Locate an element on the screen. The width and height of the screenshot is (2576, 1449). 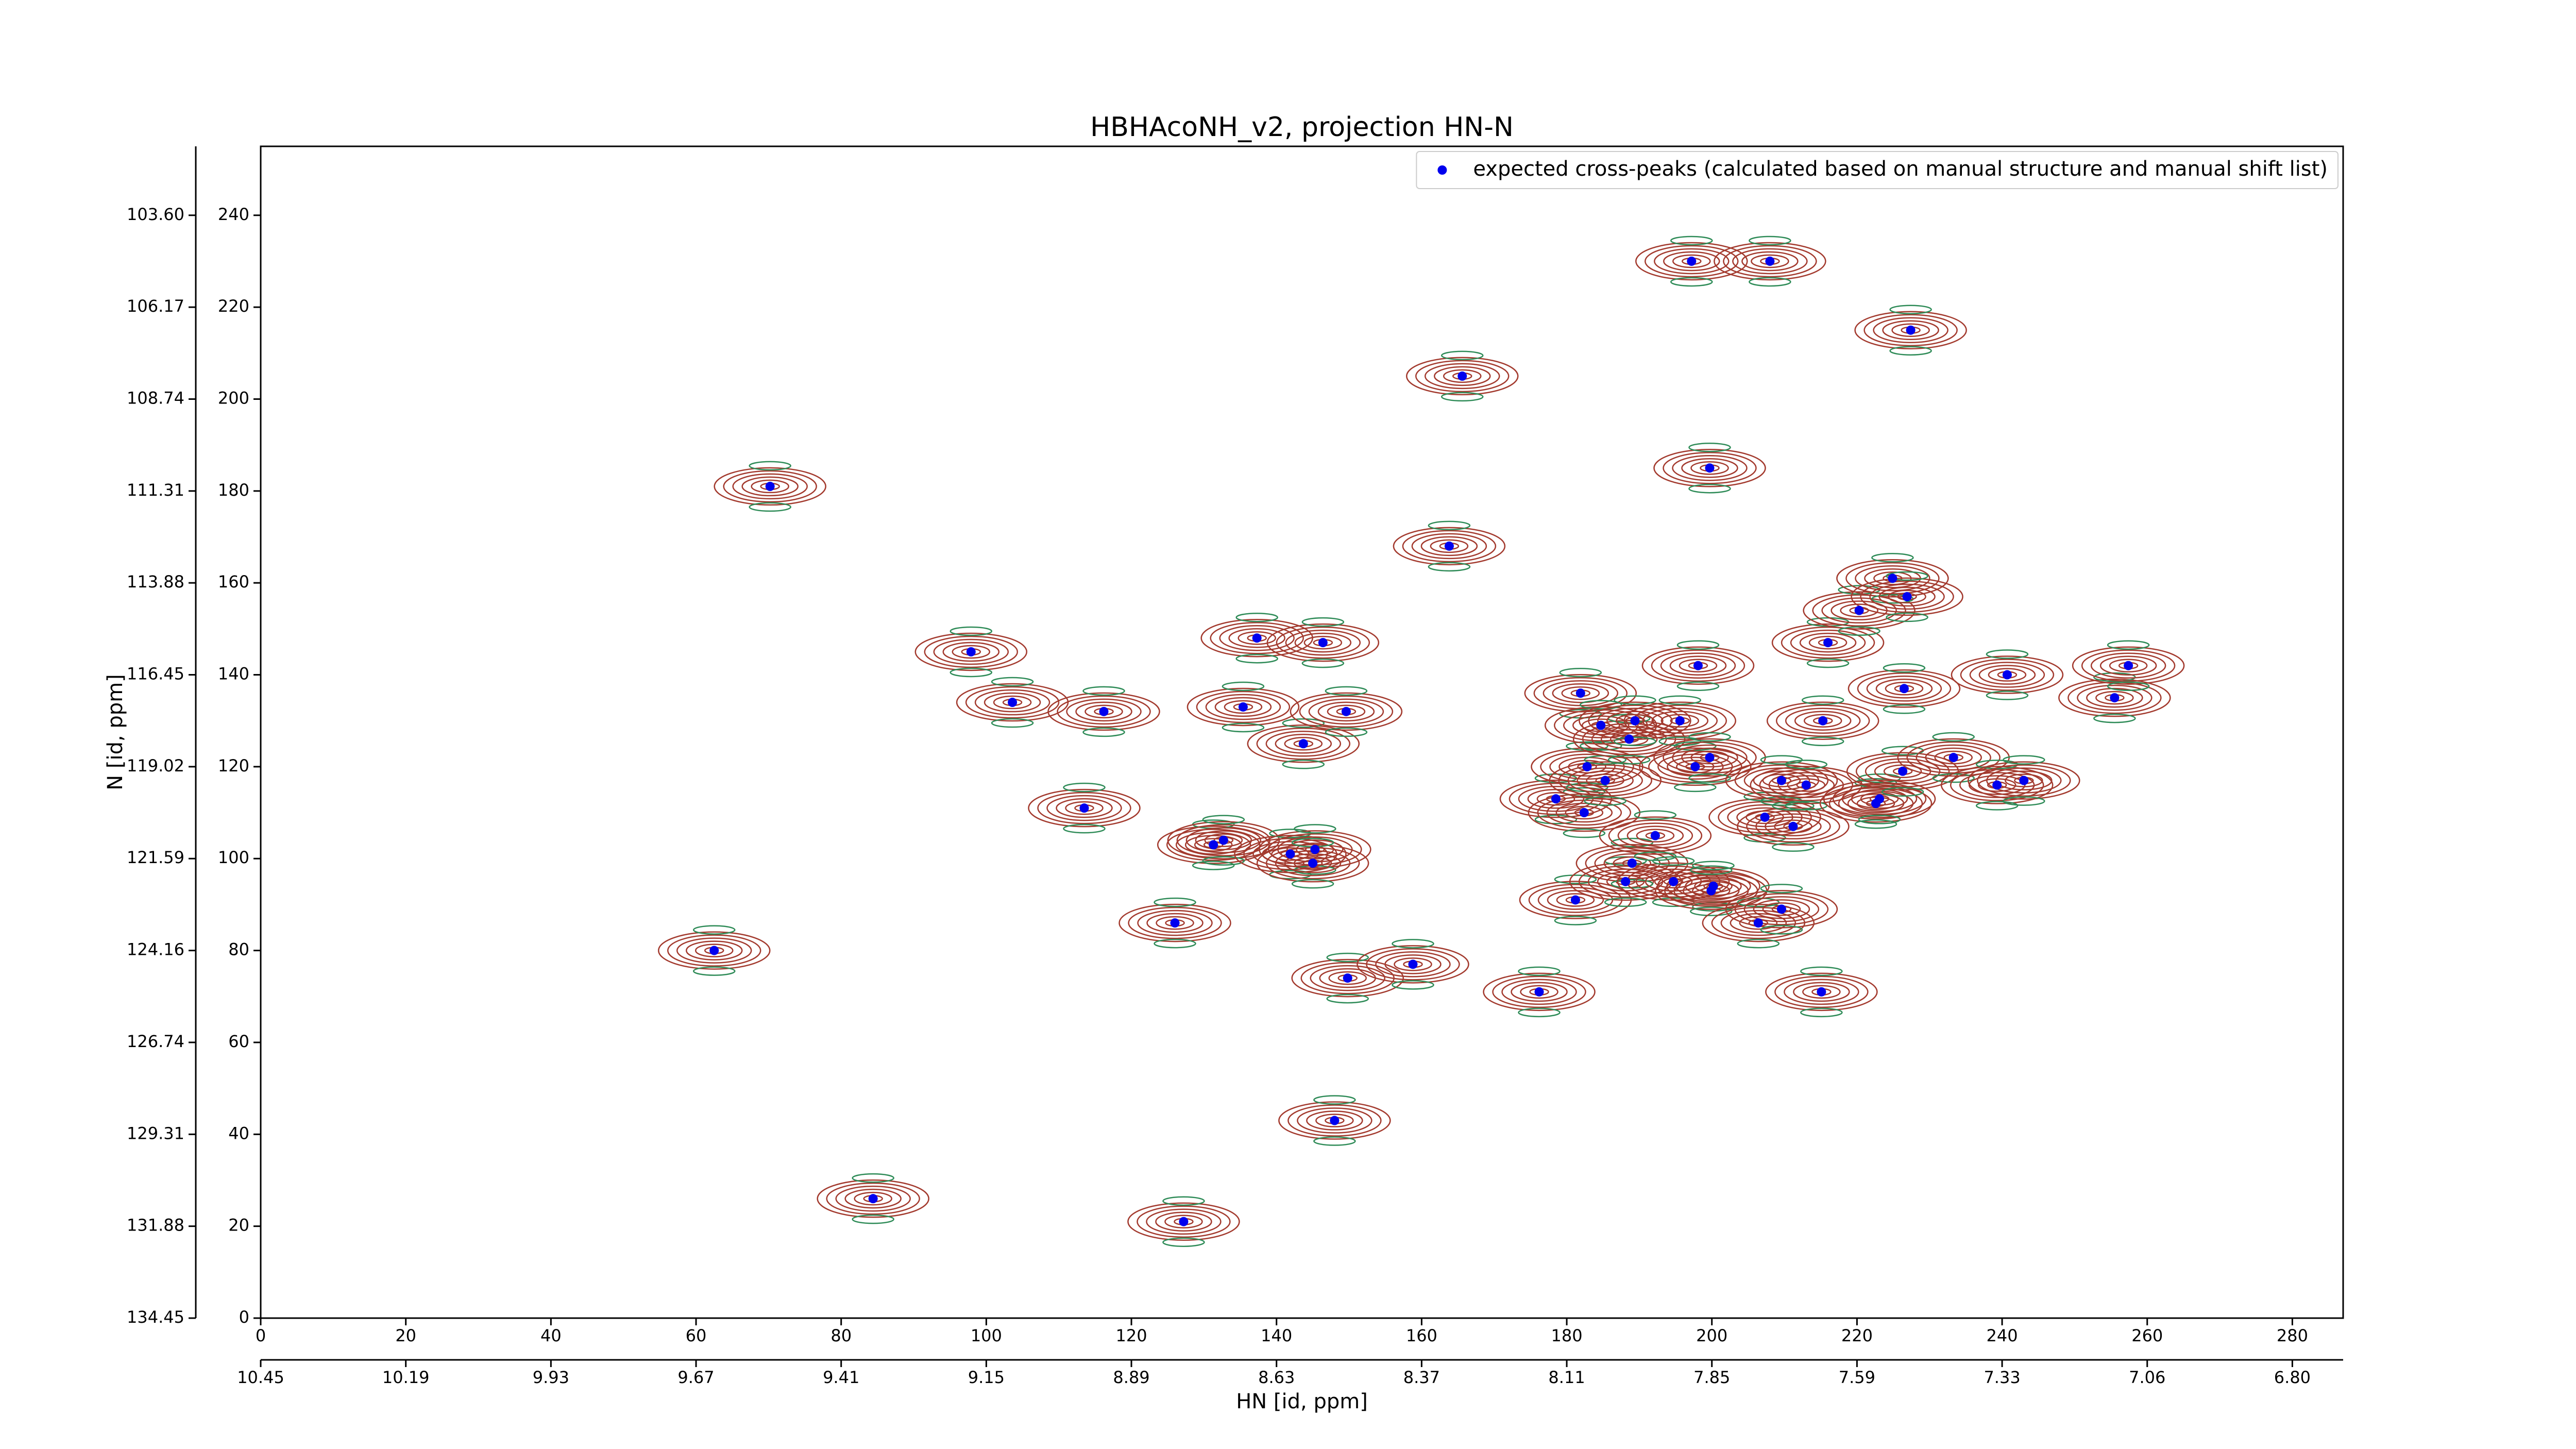
x2-tick-label: 7.06 is located at coordinates (2147, 1377).